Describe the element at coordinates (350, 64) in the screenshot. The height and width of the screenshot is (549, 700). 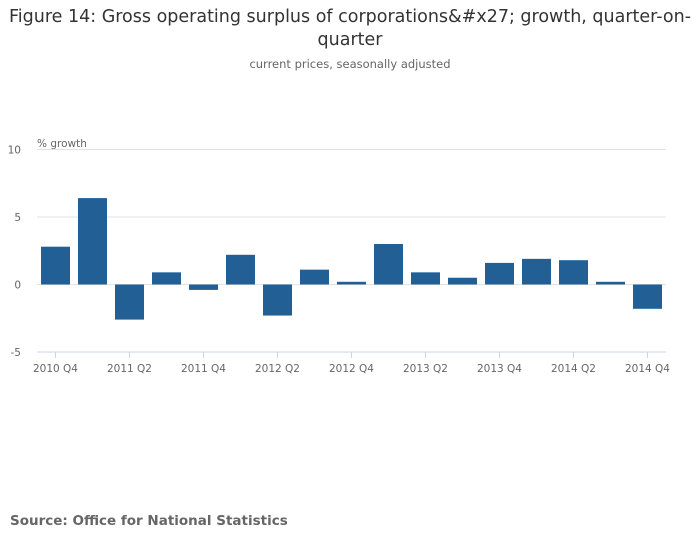
I see `chart-subtitle: current prices, seasonally adjusted` at that location.